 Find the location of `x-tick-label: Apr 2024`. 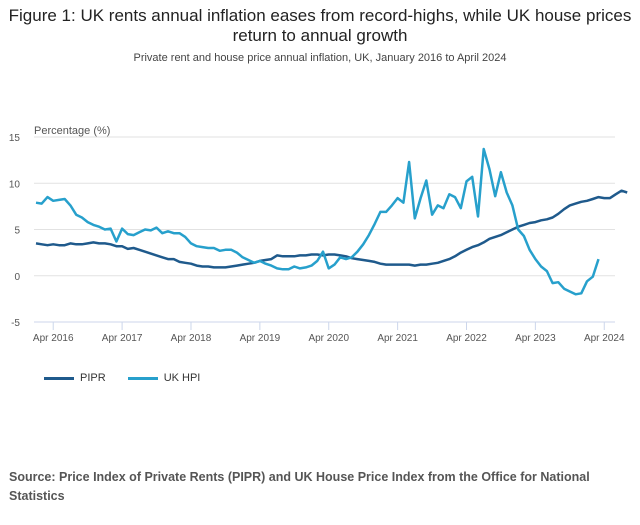

x-tick-label: Apr 2024 is located at coordinates (604, 338).